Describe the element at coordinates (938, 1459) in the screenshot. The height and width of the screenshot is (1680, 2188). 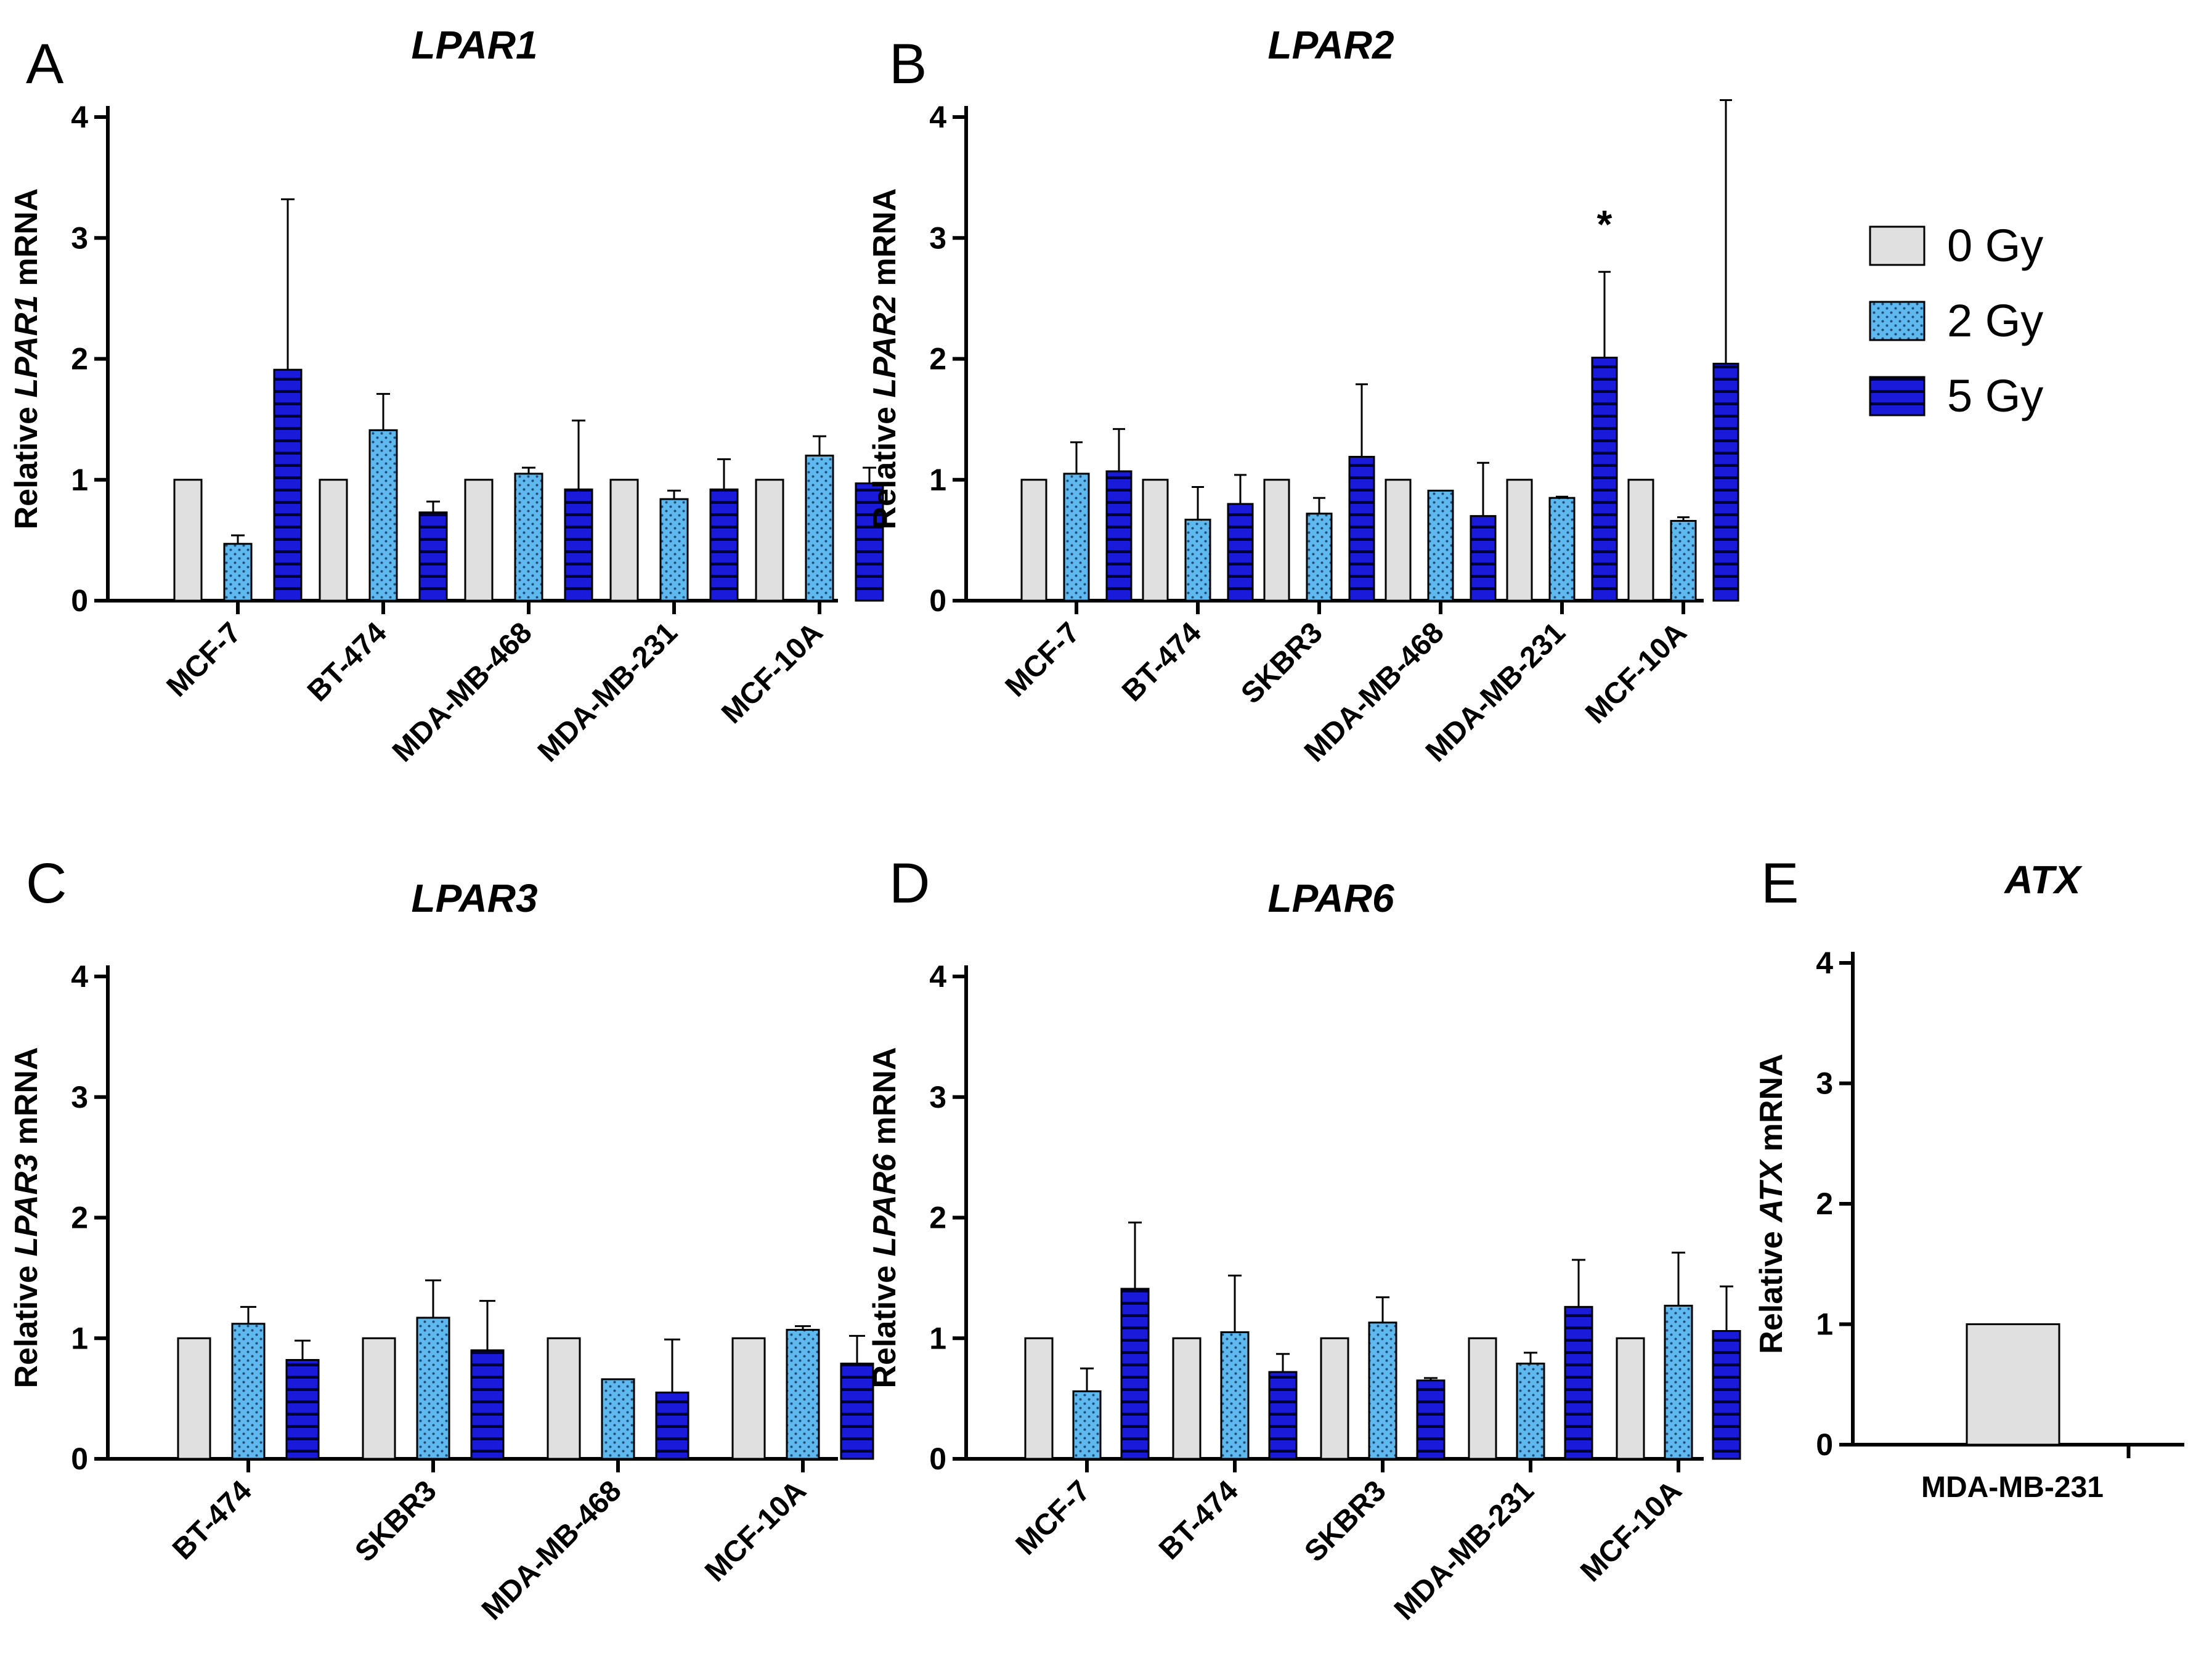
I see `y-tick-label: 0` at that location.